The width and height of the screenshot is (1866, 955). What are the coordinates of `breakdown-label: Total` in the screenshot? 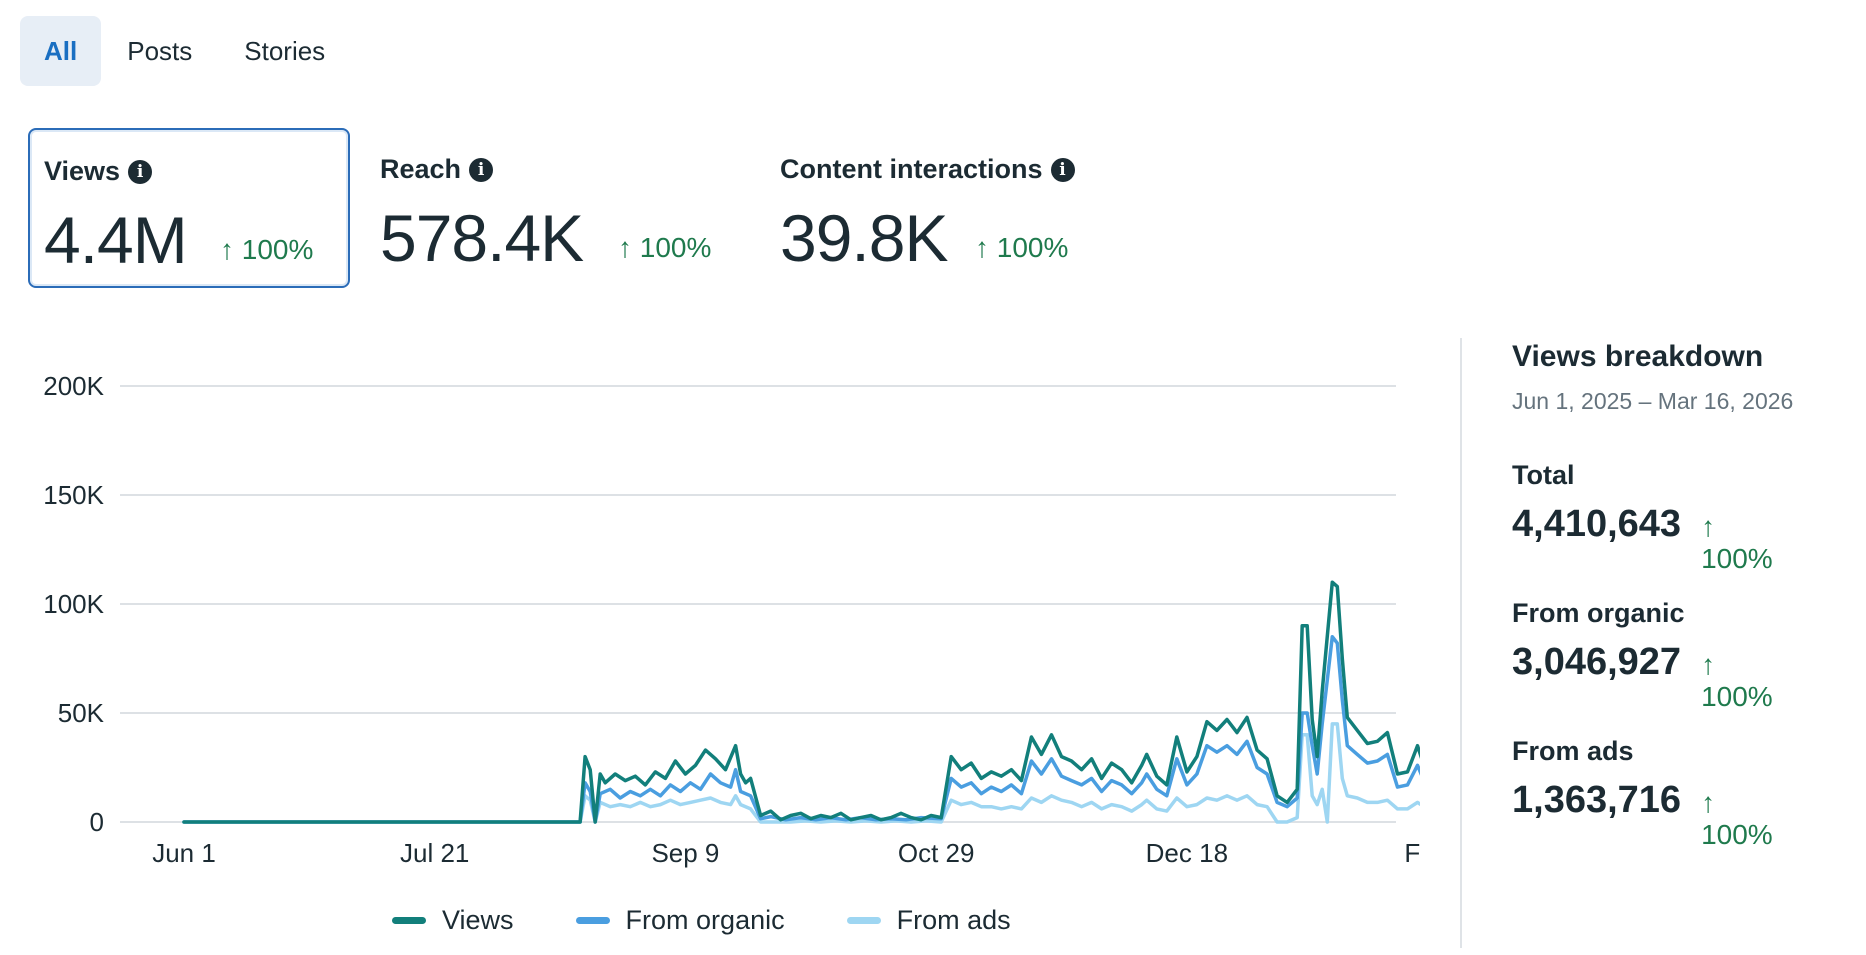 It's located at (1543, 475).